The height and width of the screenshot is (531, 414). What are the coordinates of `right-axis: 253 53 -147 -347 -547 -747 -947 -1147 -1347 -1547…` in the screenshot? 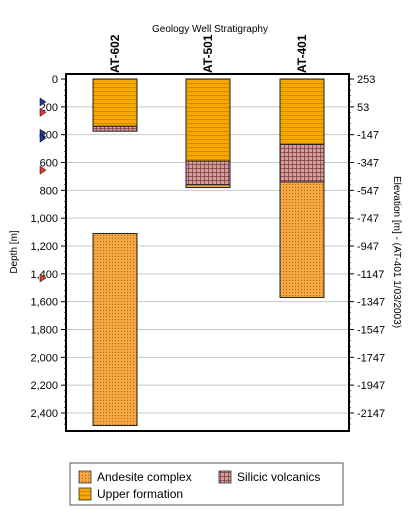 It's located at (366, 249).